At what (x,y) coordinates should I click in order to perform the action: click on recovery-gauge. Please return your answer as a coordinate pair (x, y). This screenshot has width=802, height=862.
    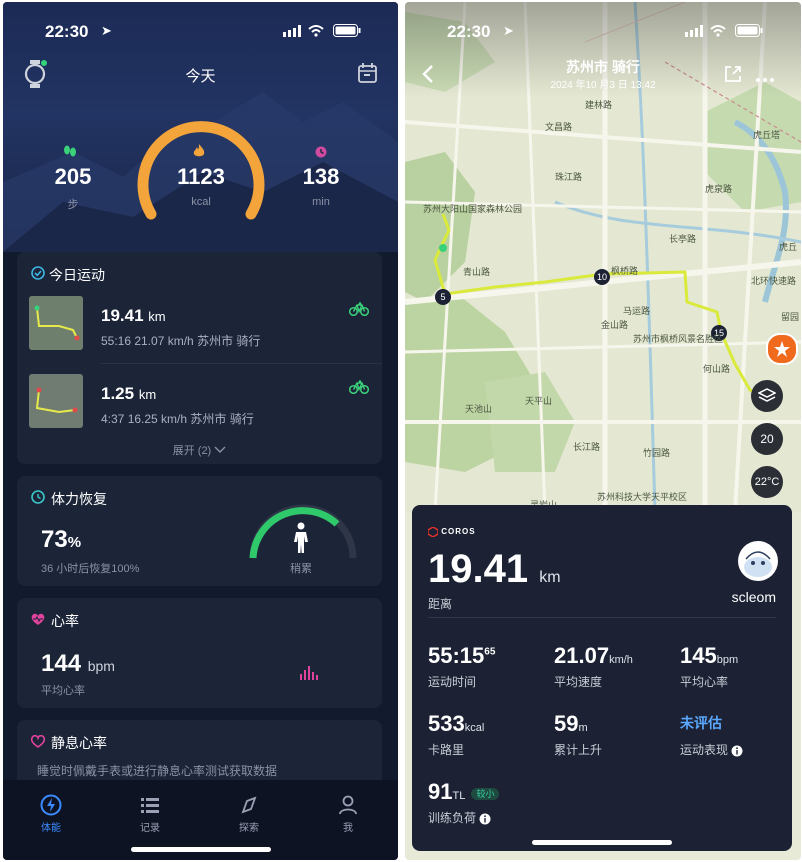
    Looking at the image, I should click on (303, 531).